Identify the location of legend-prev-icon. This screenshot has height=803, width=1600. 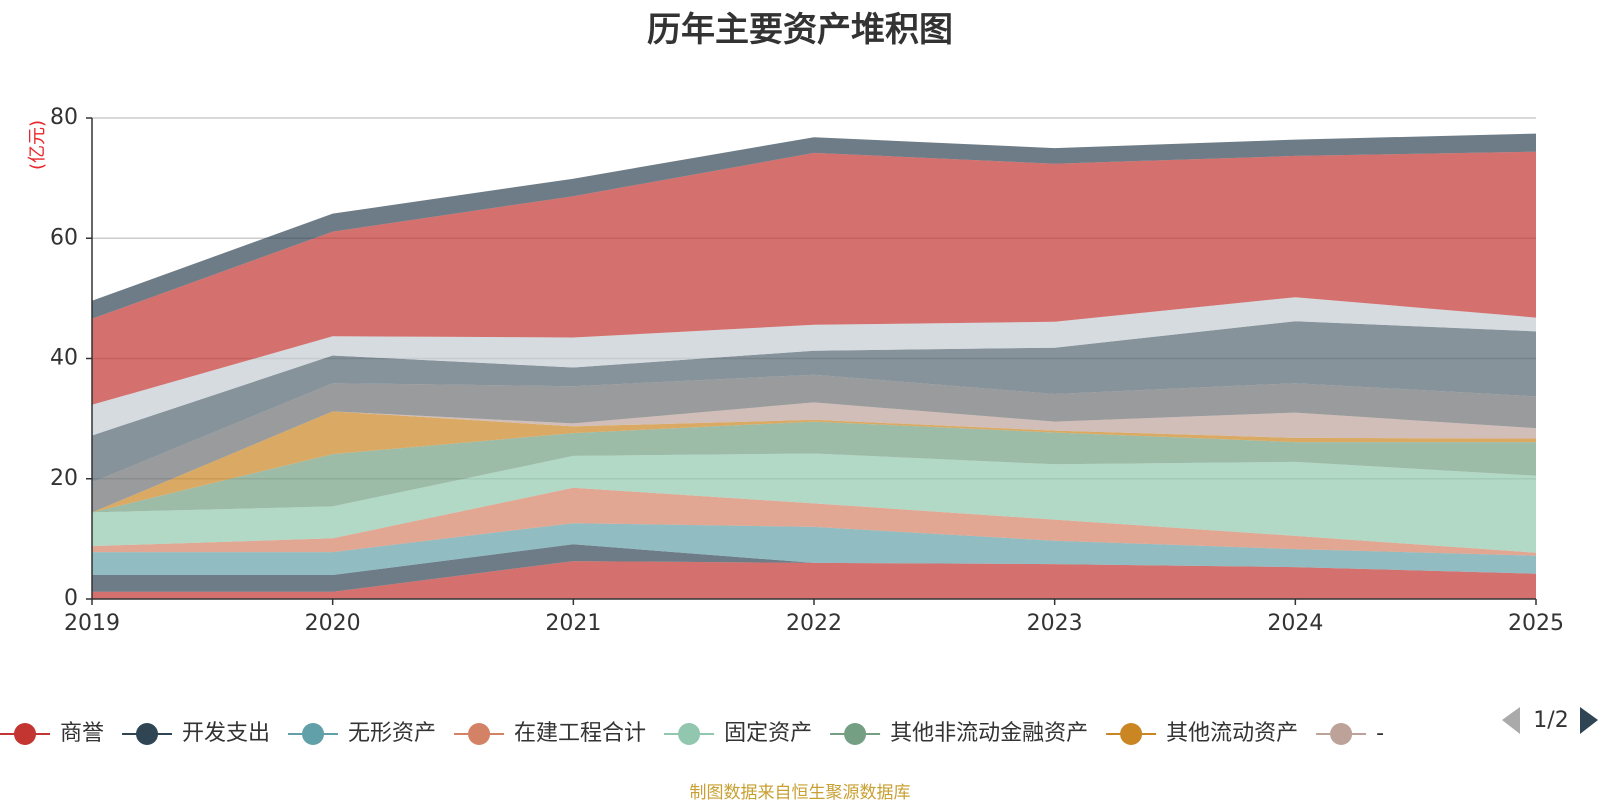
(1511, 720).